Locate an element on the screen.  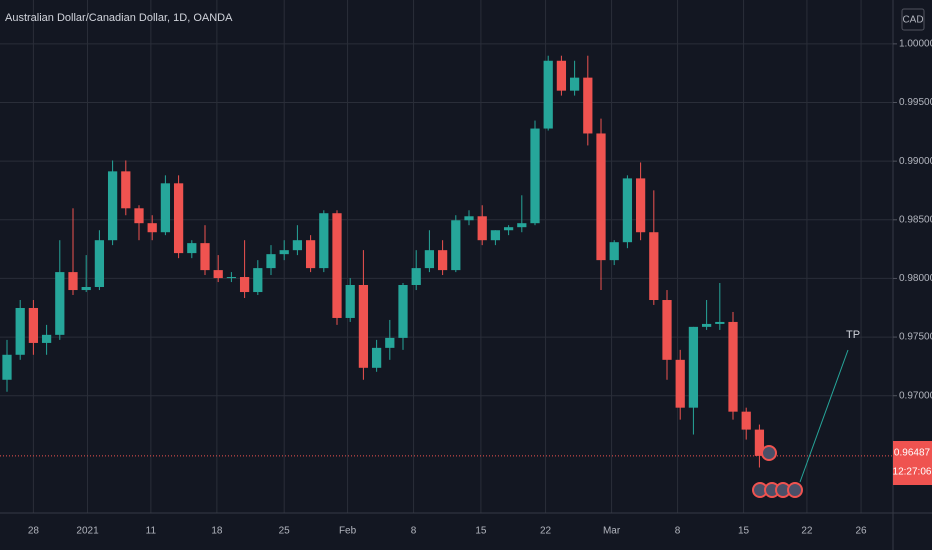
last-price-label: 0.96487 is located at coordinates (912, 453).